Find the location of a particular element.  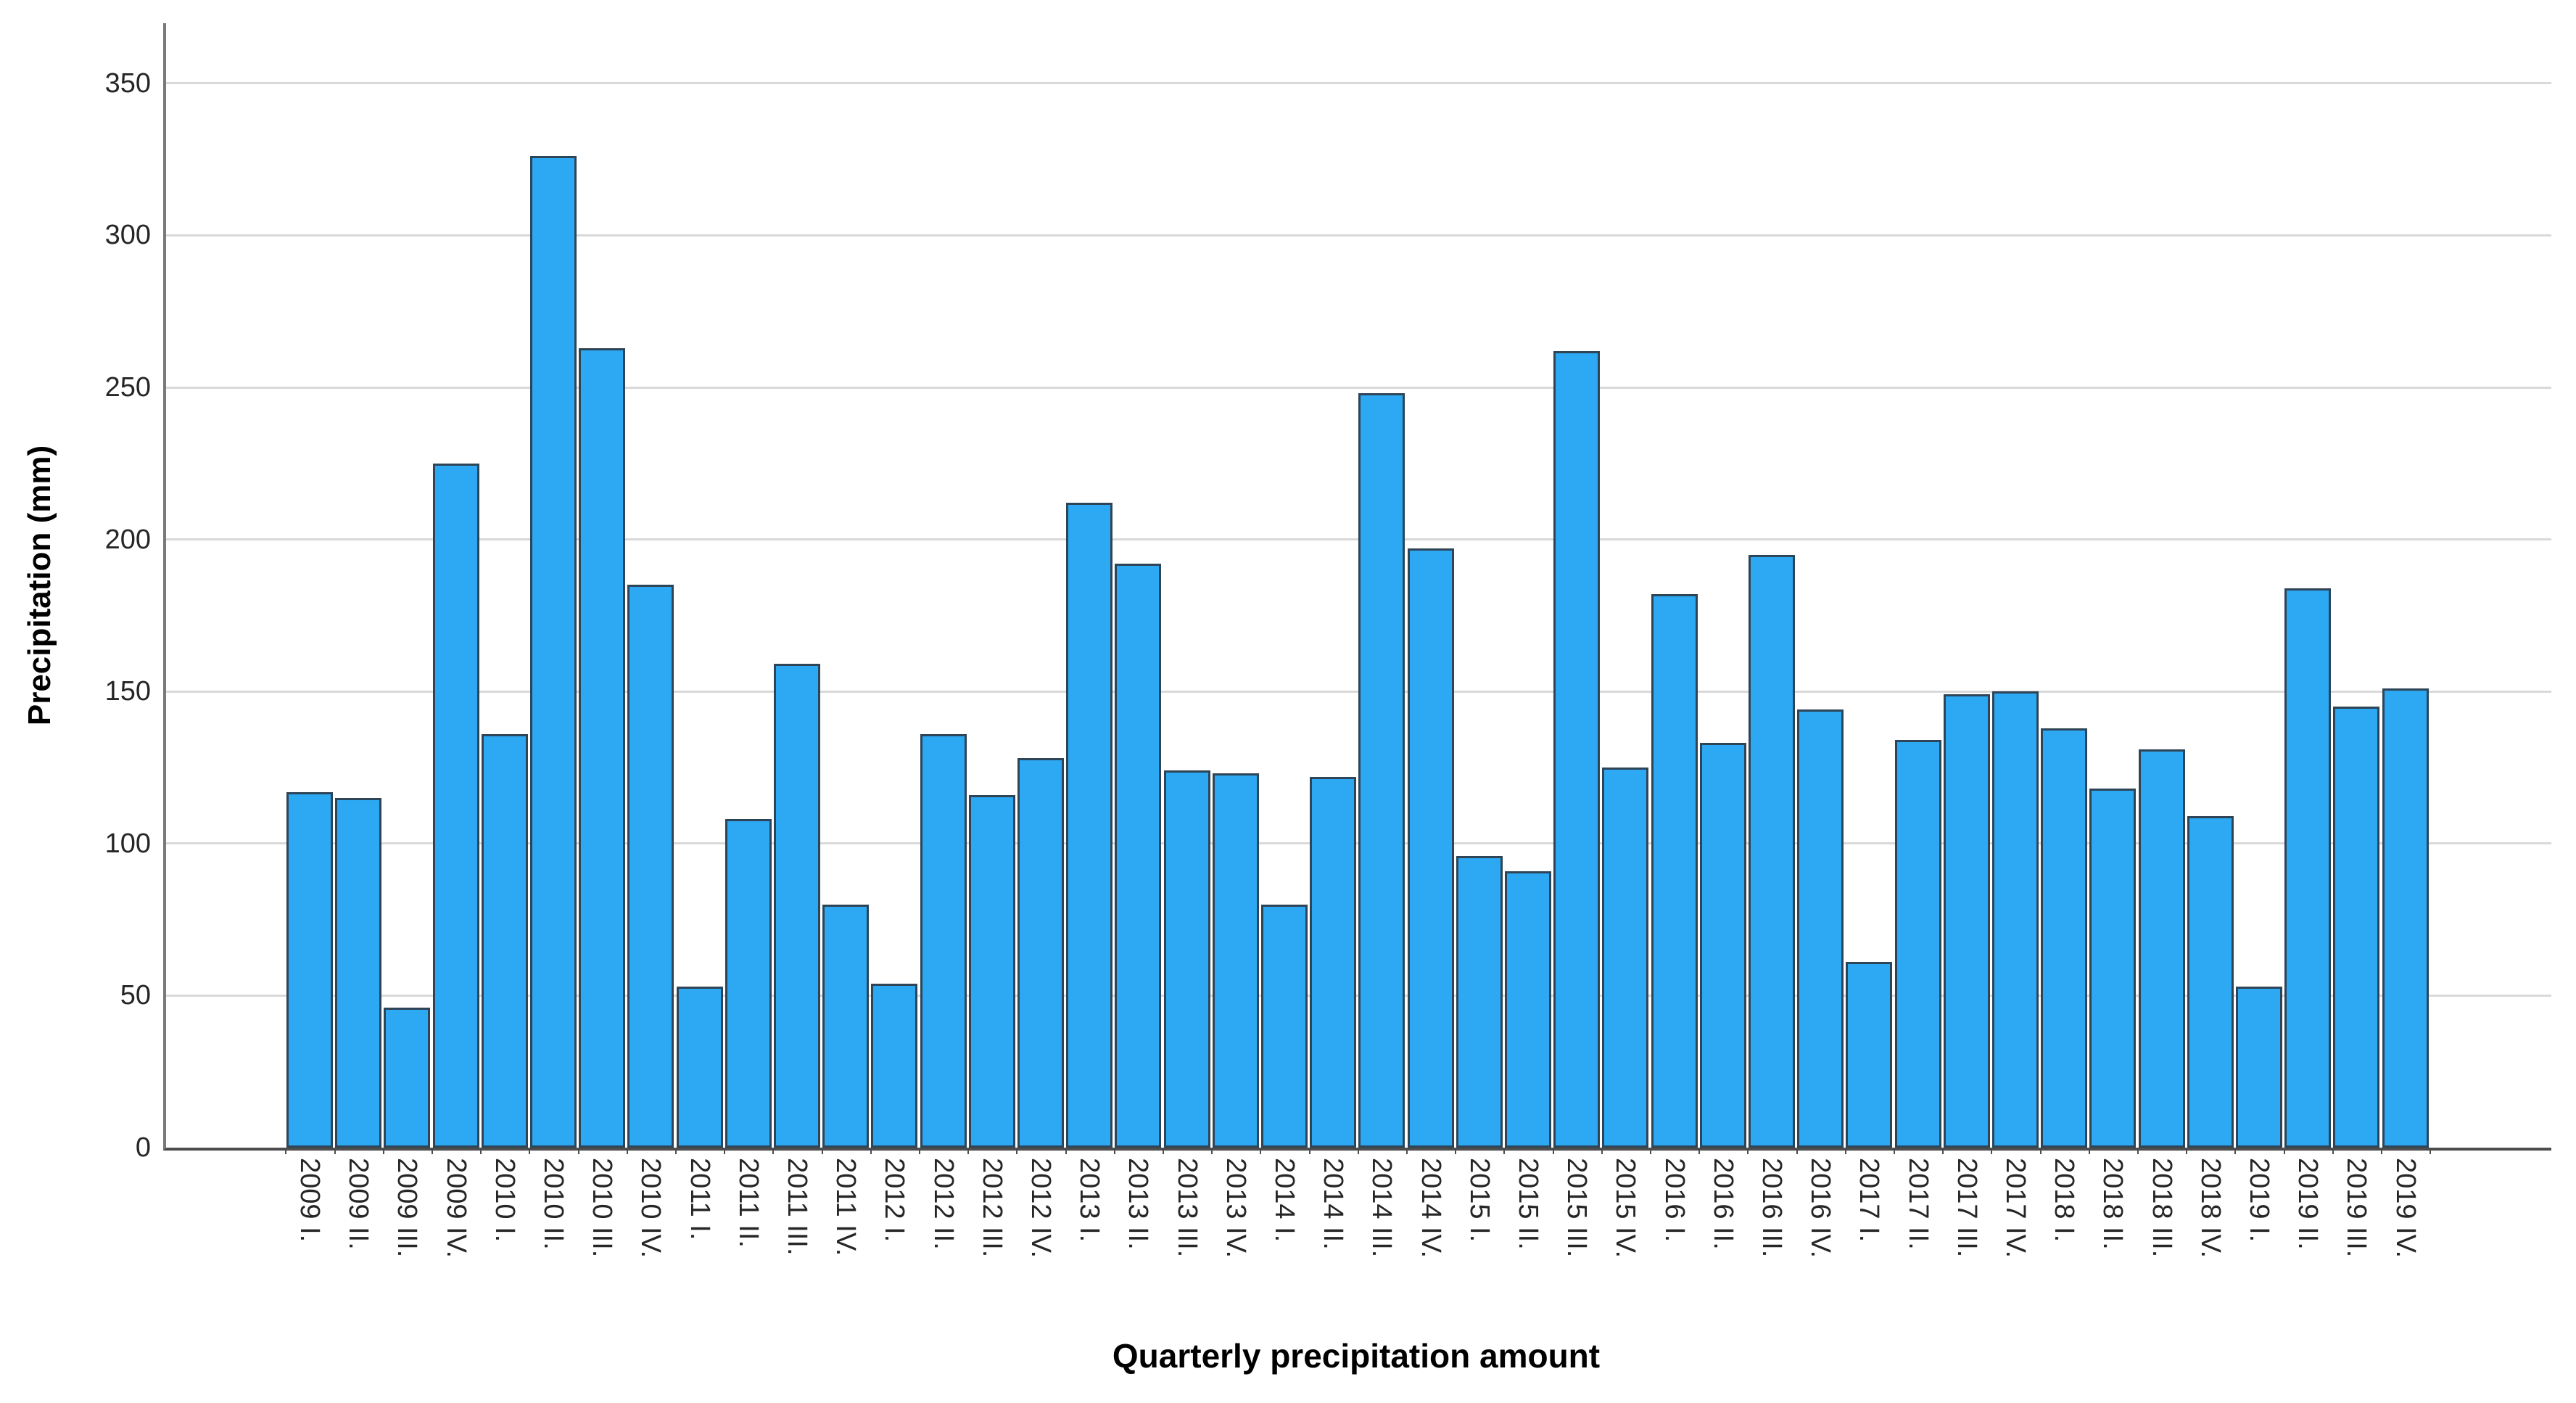

x-tick-label: 2010 III. is located at coordinates (602, 1208).